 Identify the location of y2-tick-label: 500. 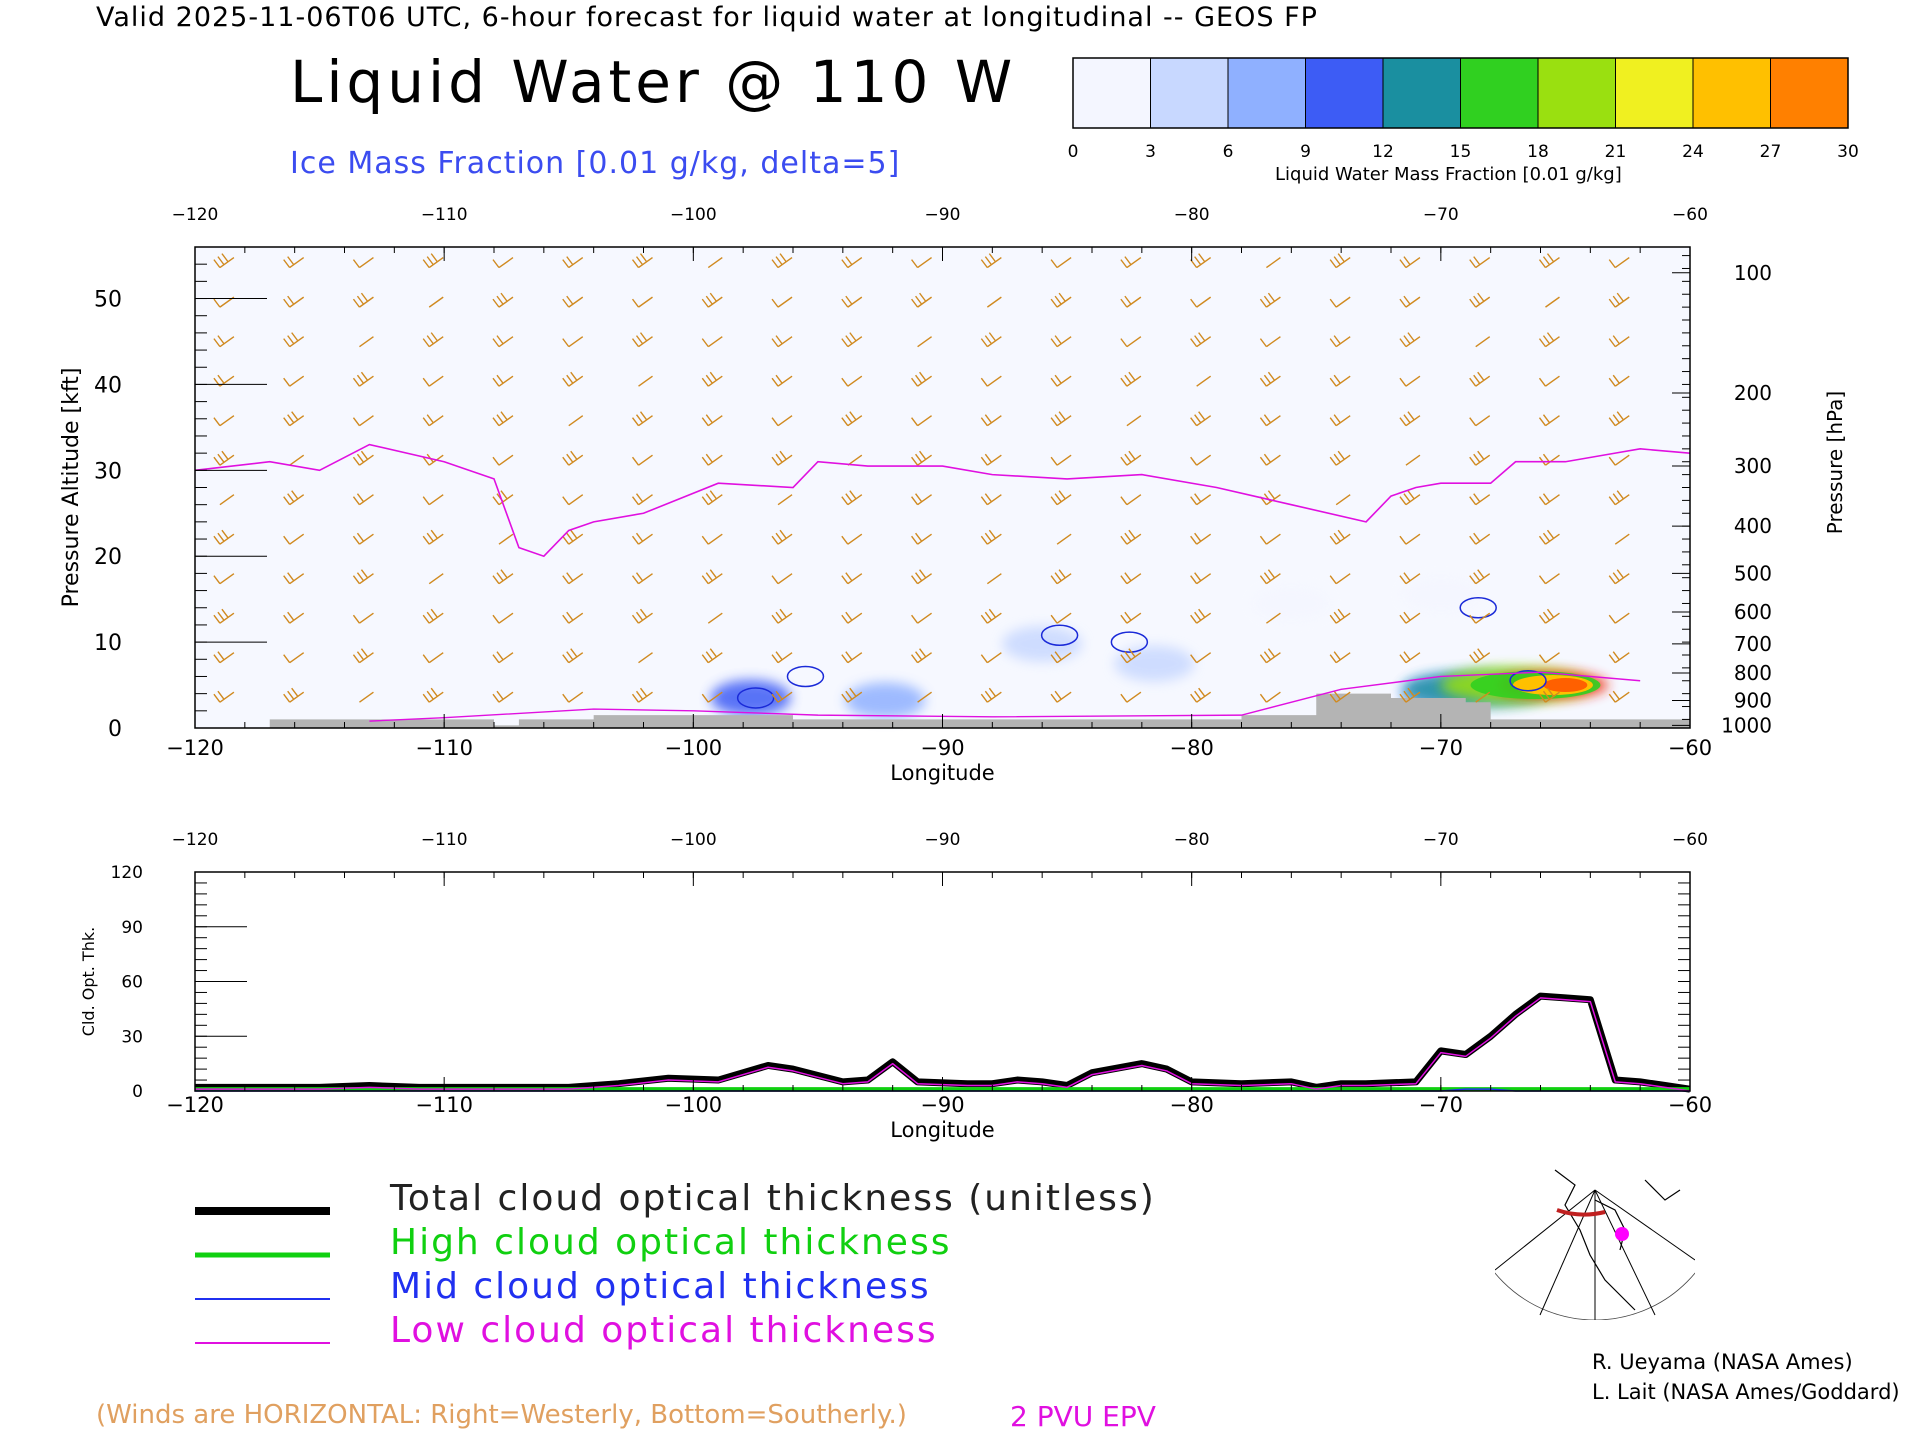
(1753, 573).